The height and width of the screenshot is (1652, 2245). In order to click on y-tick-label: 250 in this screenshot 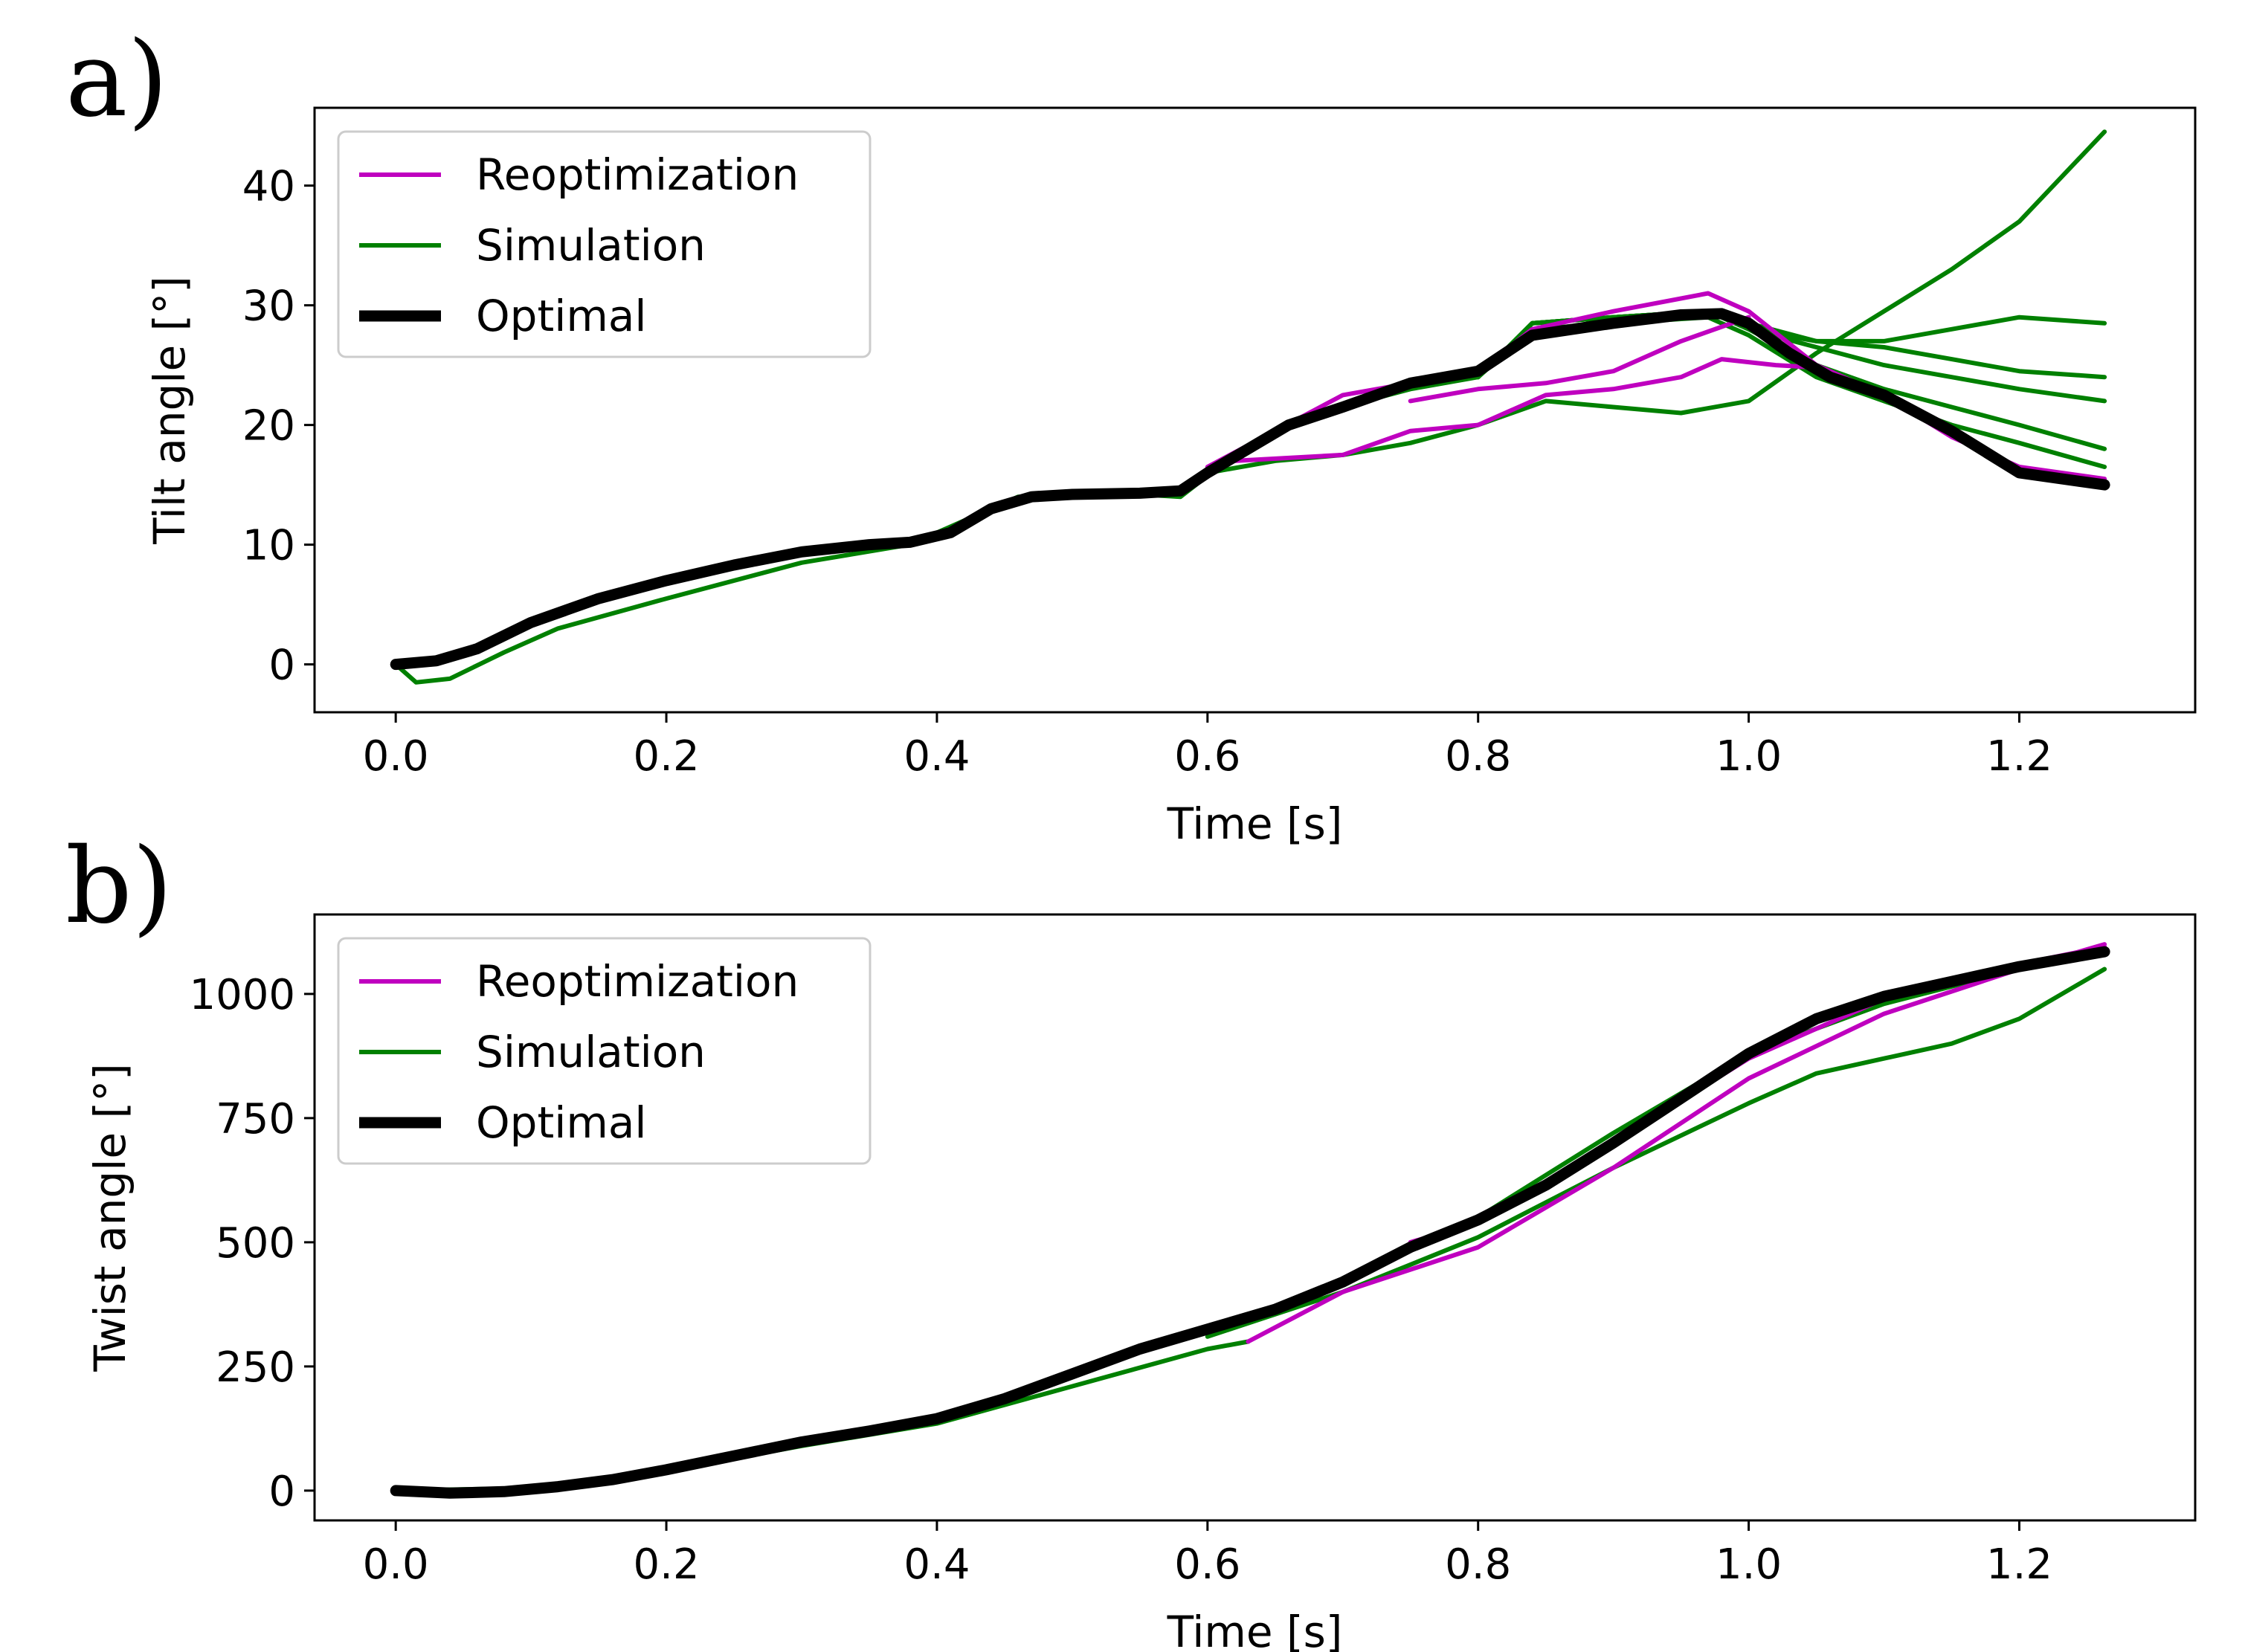, I will do `click(256, 1367)`.